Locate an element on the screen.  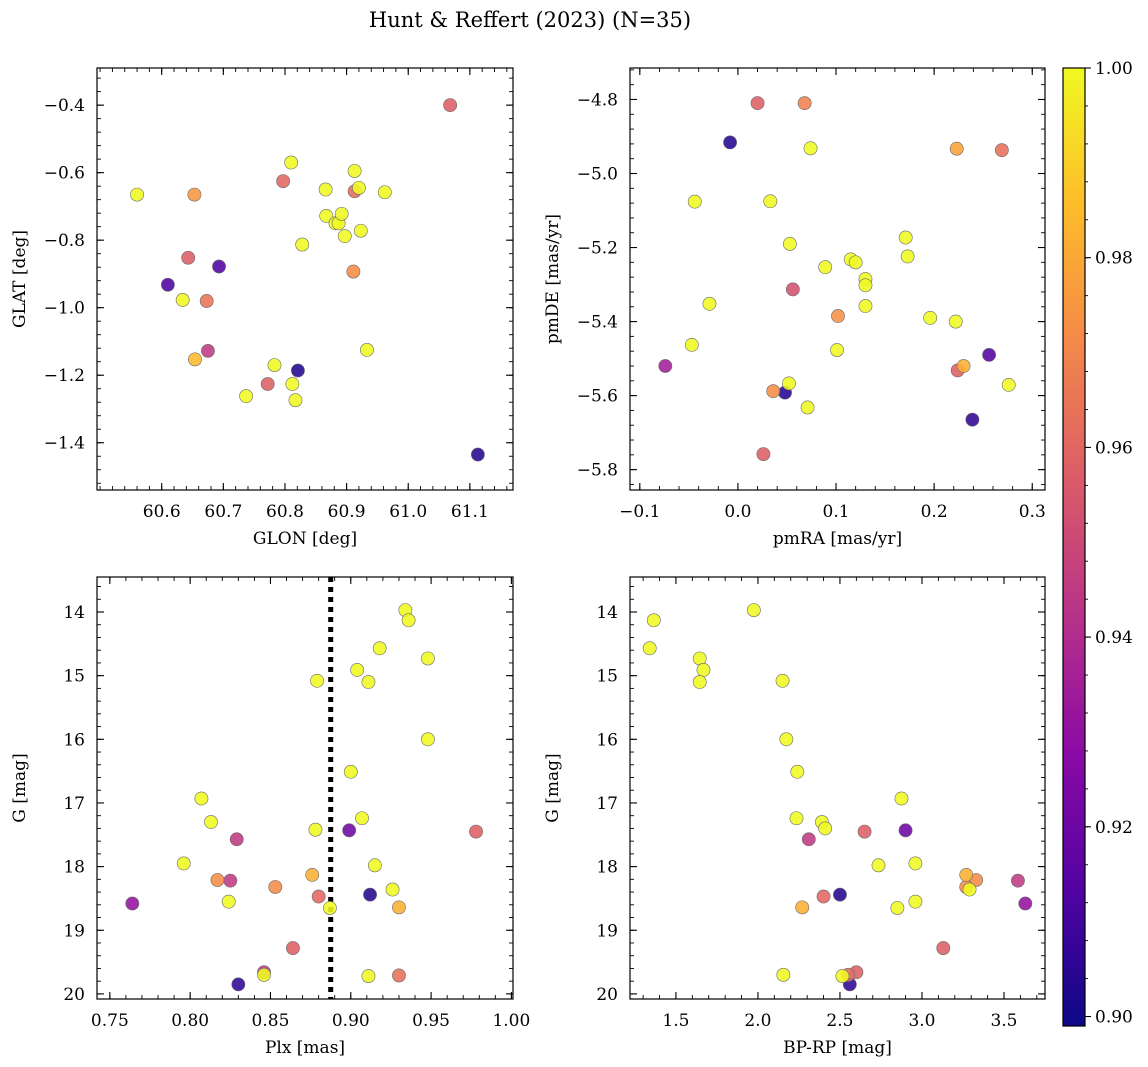
x-tick-label: 3.5 is located at coordinates (1003, 1021).